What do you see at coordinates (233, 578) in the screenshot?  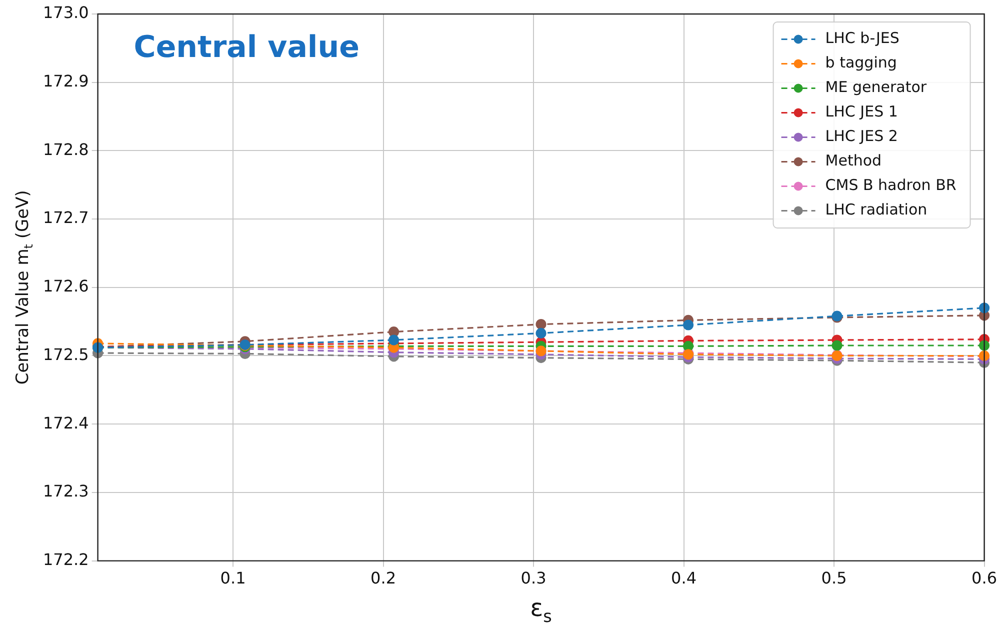 I see `x-tick-label: 0.1` at bounding box center [233, 578].